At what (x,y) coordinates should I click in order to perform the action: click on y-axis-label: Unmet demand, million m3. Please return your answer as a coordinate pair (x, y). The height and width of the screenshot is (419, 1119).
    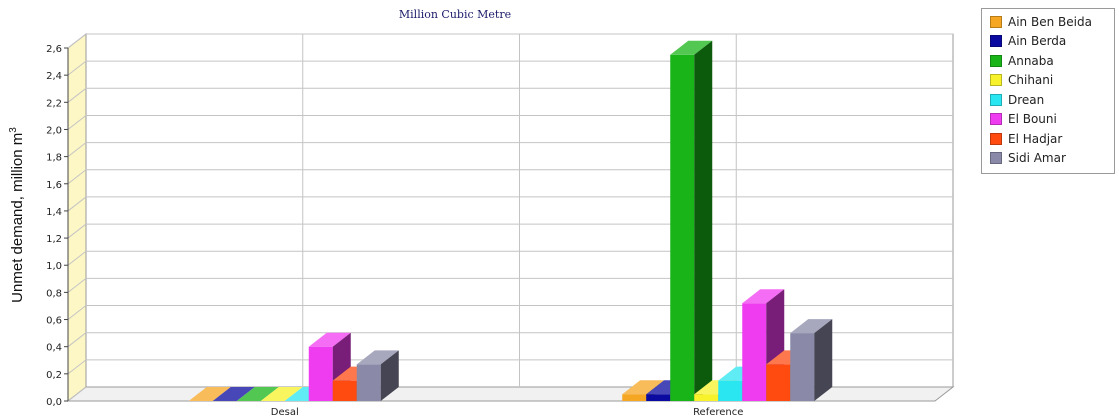
    Looking at the image, I should click on (17, 215).